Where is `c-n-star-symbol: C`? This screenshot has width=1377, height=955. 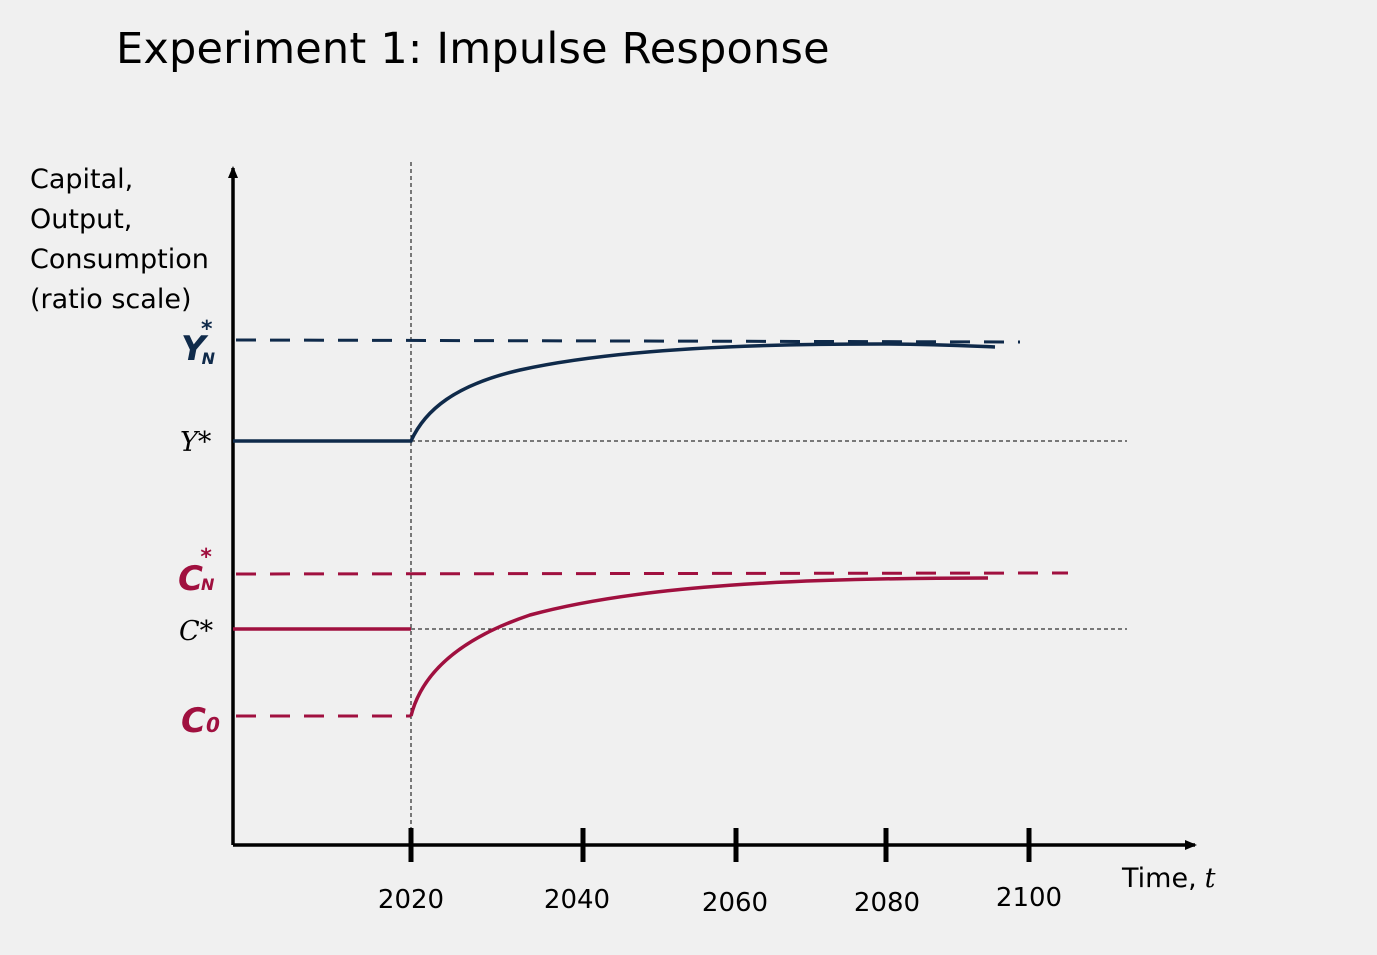 c-n-star-symbol: C is located at coordinates (190, 579).